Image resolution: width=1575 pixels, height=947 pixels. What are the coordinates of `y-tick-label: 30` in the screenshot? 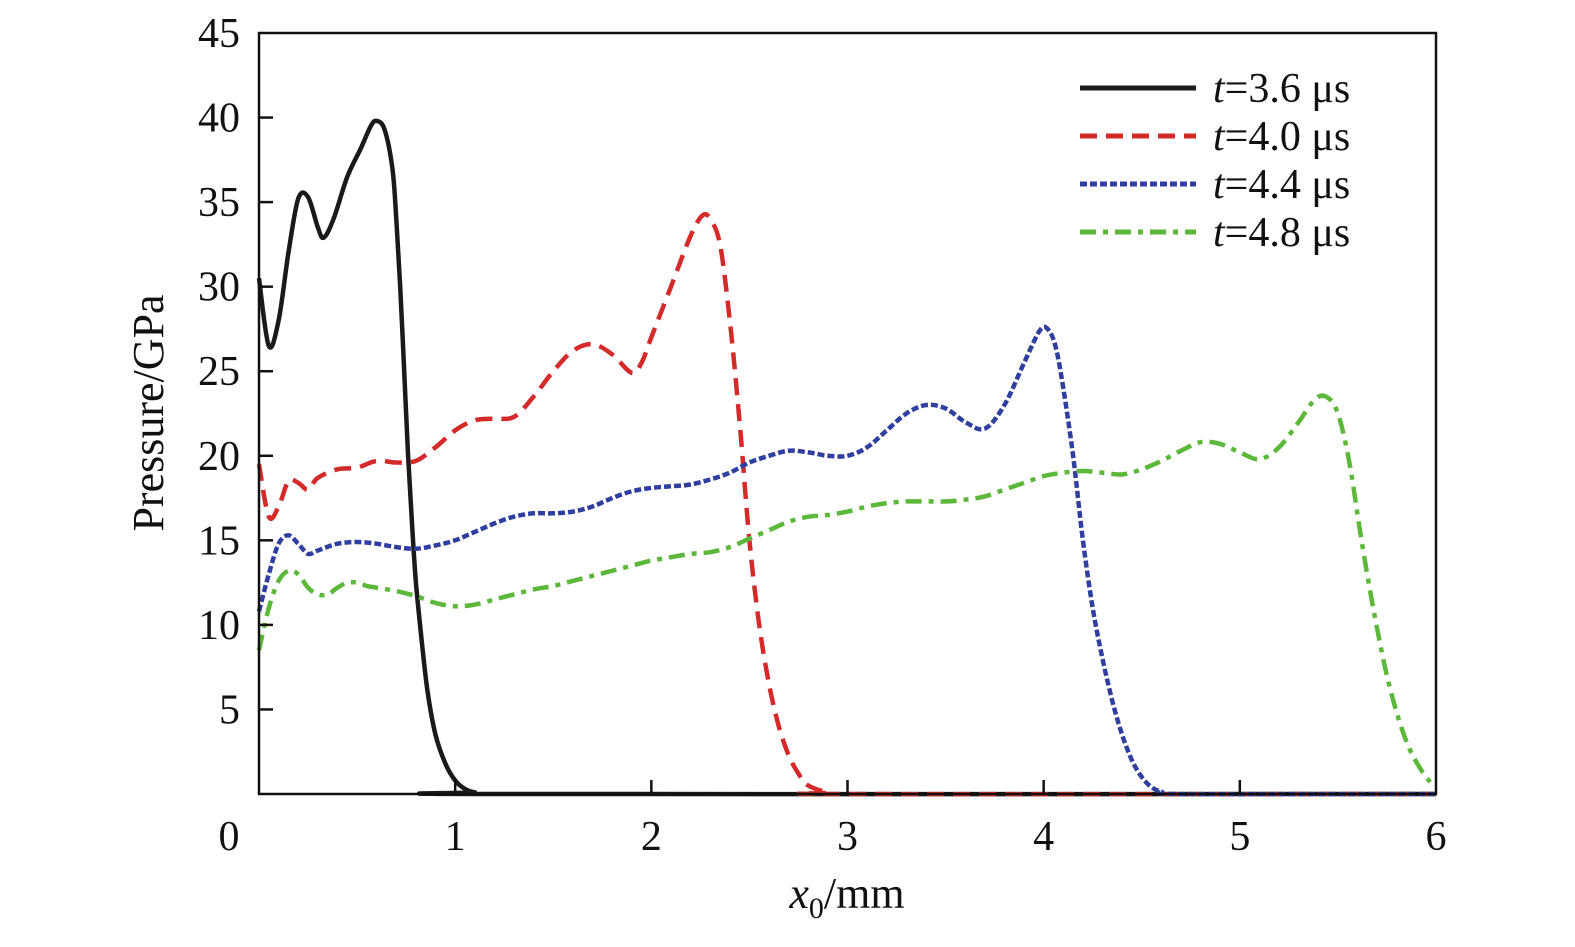 It's located at (219, 288).